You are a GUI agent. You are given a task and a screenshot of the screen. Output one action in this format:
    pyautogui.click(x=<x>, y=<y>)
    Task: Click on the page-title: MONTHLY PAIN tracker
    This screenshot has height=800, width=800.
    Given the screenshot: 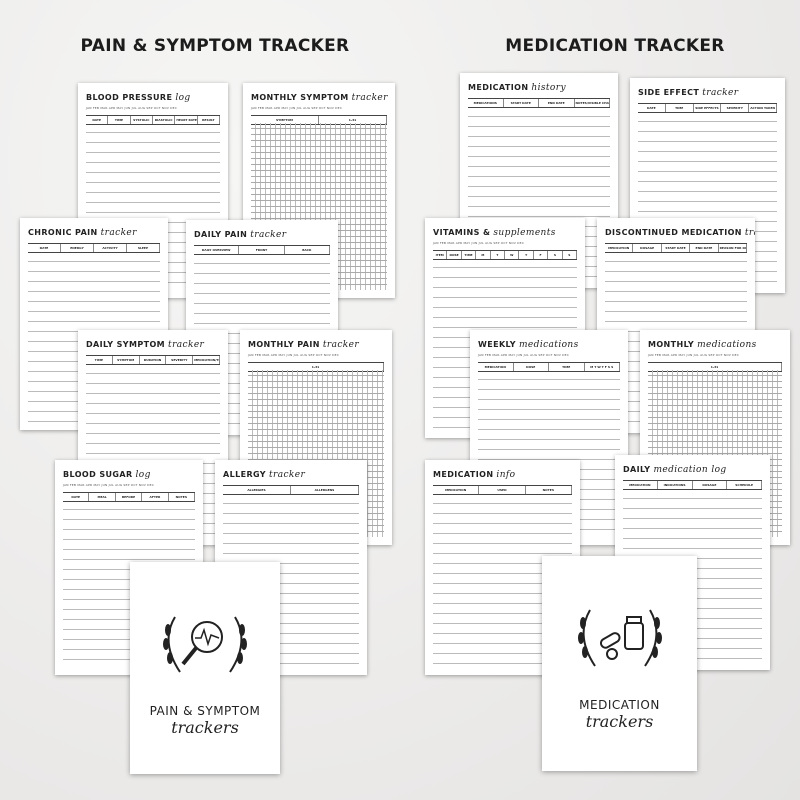 What is the action you would take?
    pyautogui.click(x=316, y=345)
    